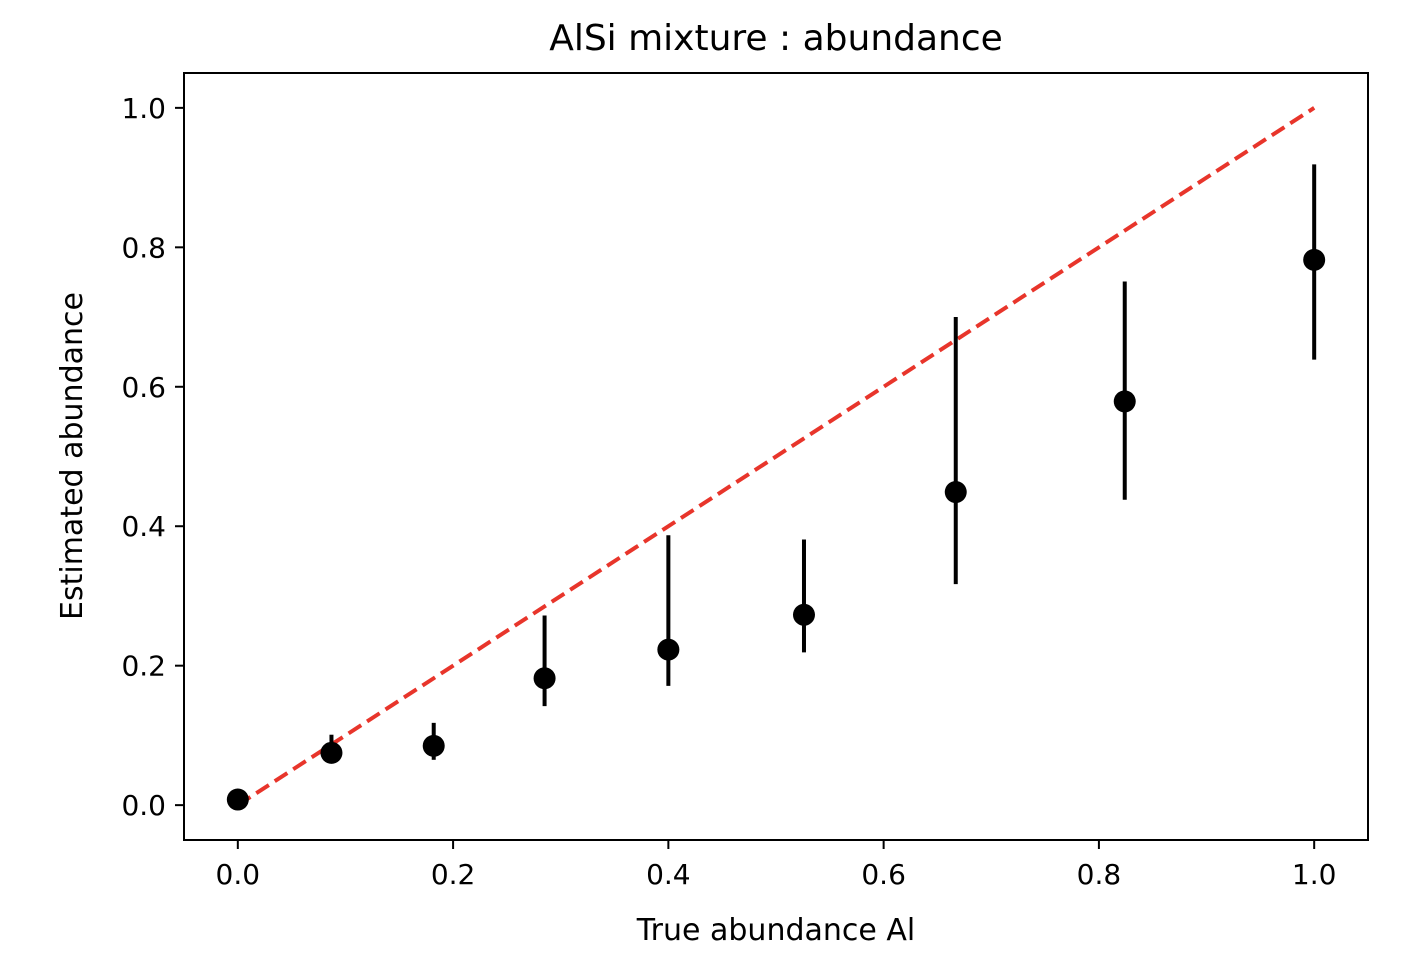  What do you see at coordinates (143, 526) in the screenshot?
I see `y-tick-label: 0.4` at bounding box center [143, 526].